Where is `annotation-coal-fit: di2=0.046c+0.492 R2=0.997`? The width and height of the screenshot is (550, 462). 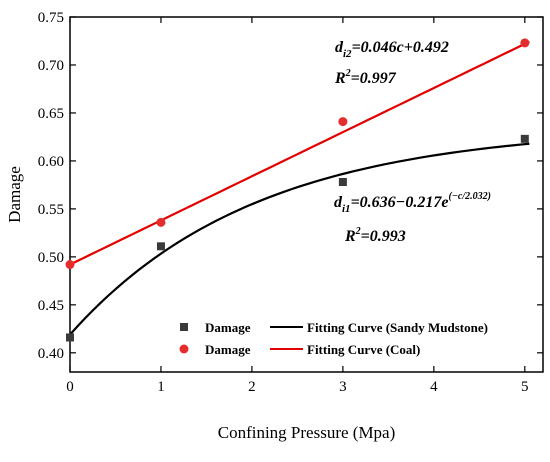
annotation-coal-fit: di2=0.046c+0.492 R2=0.997 is located at coordinates (391, 63).